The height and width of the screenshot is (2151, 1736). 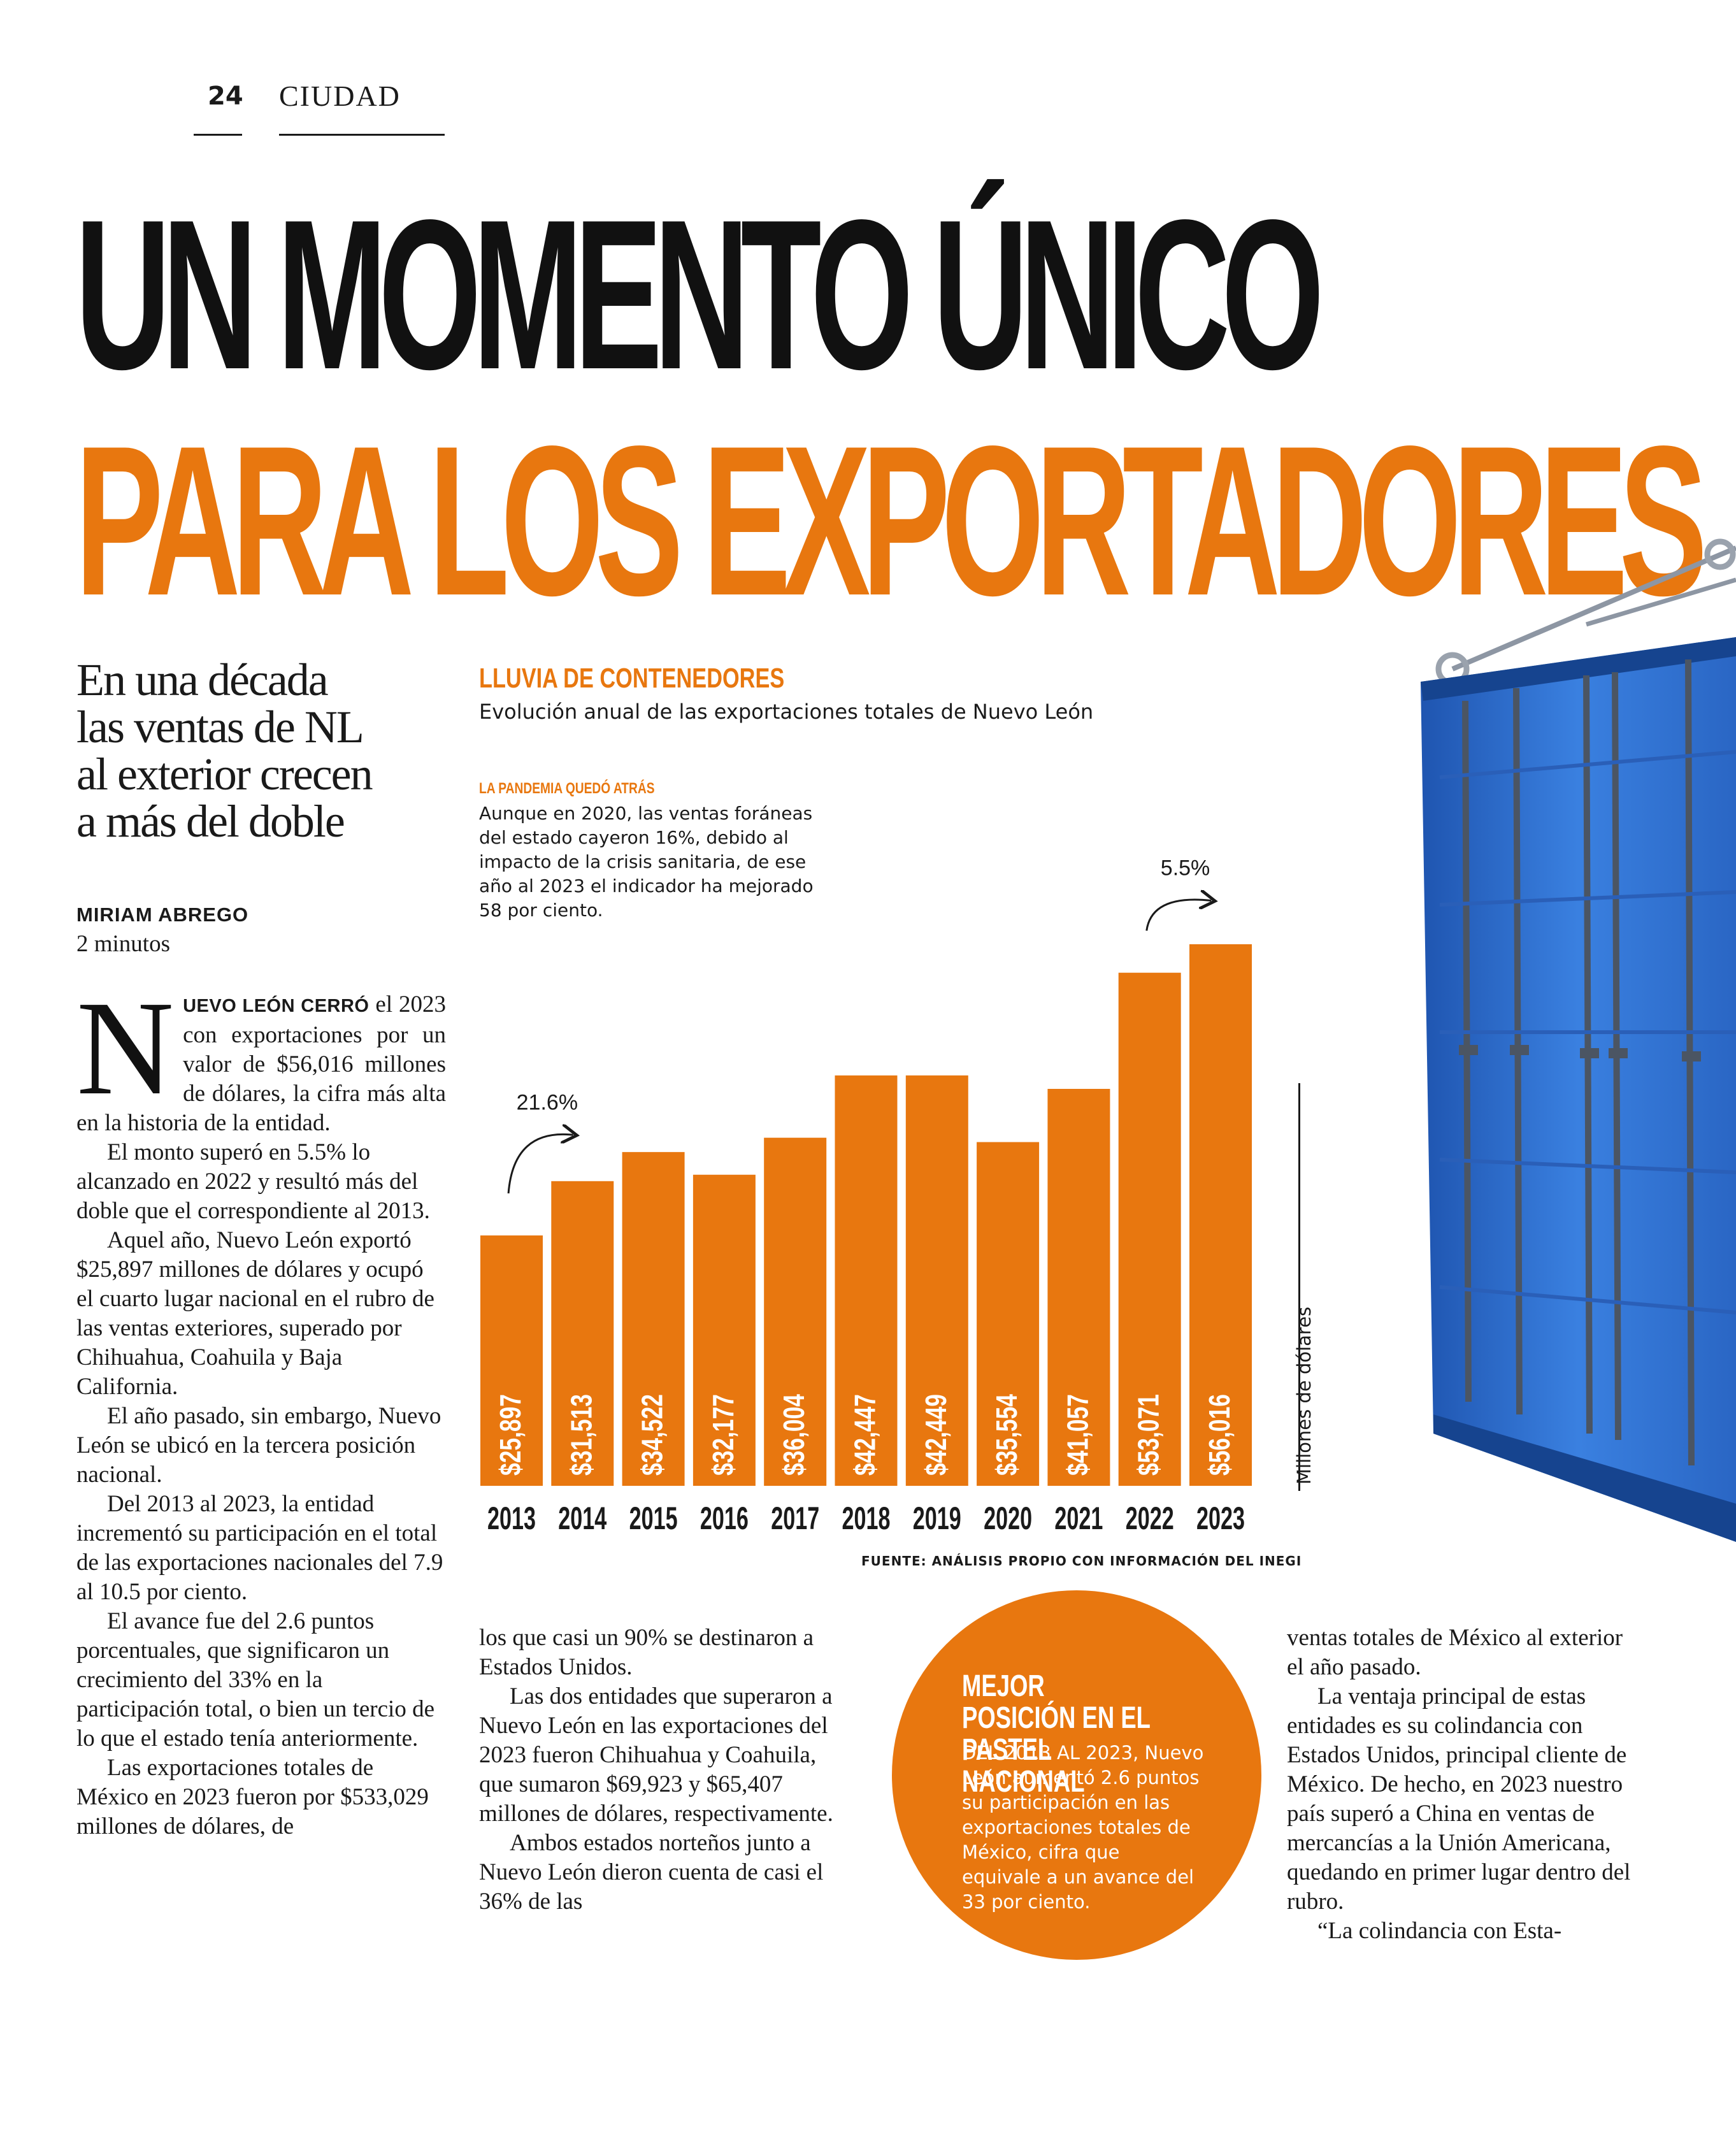 What do you see at coordinates (202, 679) in the screenshot?
I see `deck-line: En una década` at bounding box center [202, 679].